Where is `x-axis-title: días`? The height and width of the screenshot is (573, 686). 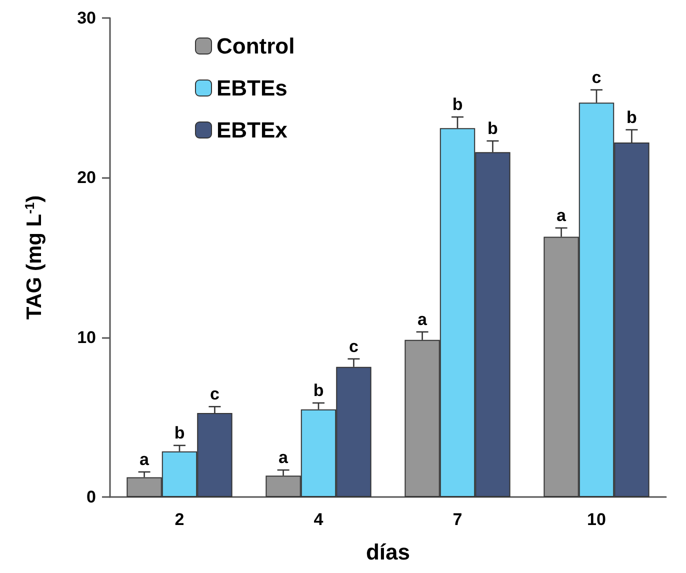 x-axis-title: días is located at coordinates (388, 552).